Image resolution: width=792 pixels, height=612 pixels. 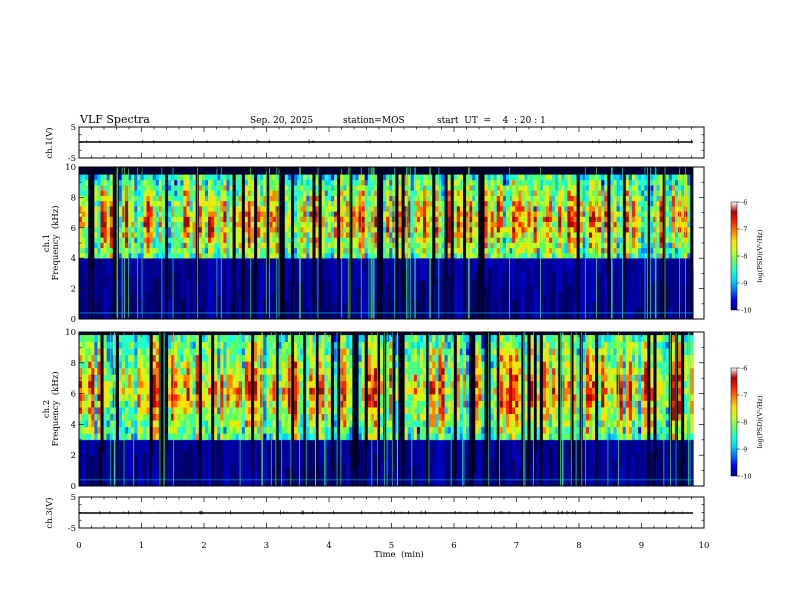 I want to click on ch2-colorbar-label: log(PSD)(V²/Hz), so click(x=760, y=421).